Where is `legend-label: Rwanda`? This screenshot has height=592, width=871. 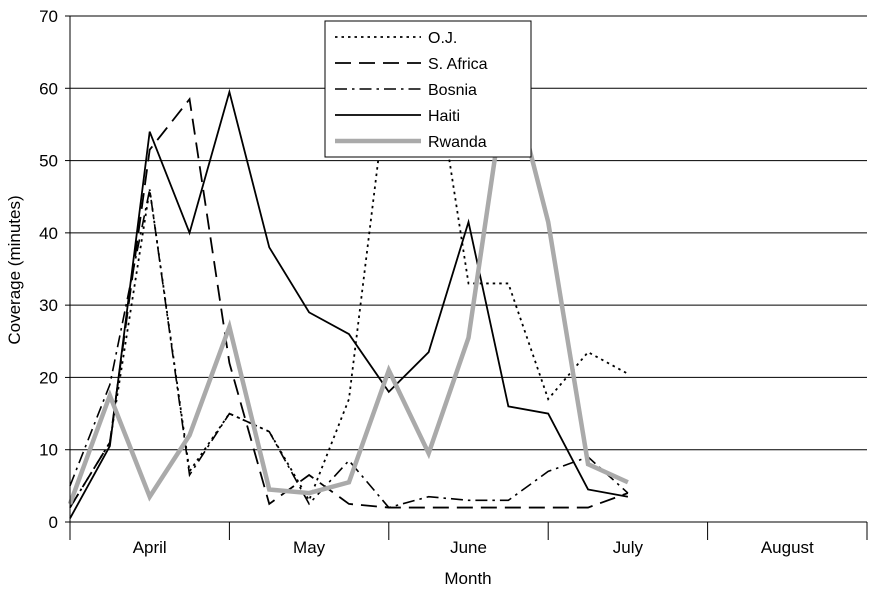 legend-label: Rwanda is located at coordinates (457, 142).